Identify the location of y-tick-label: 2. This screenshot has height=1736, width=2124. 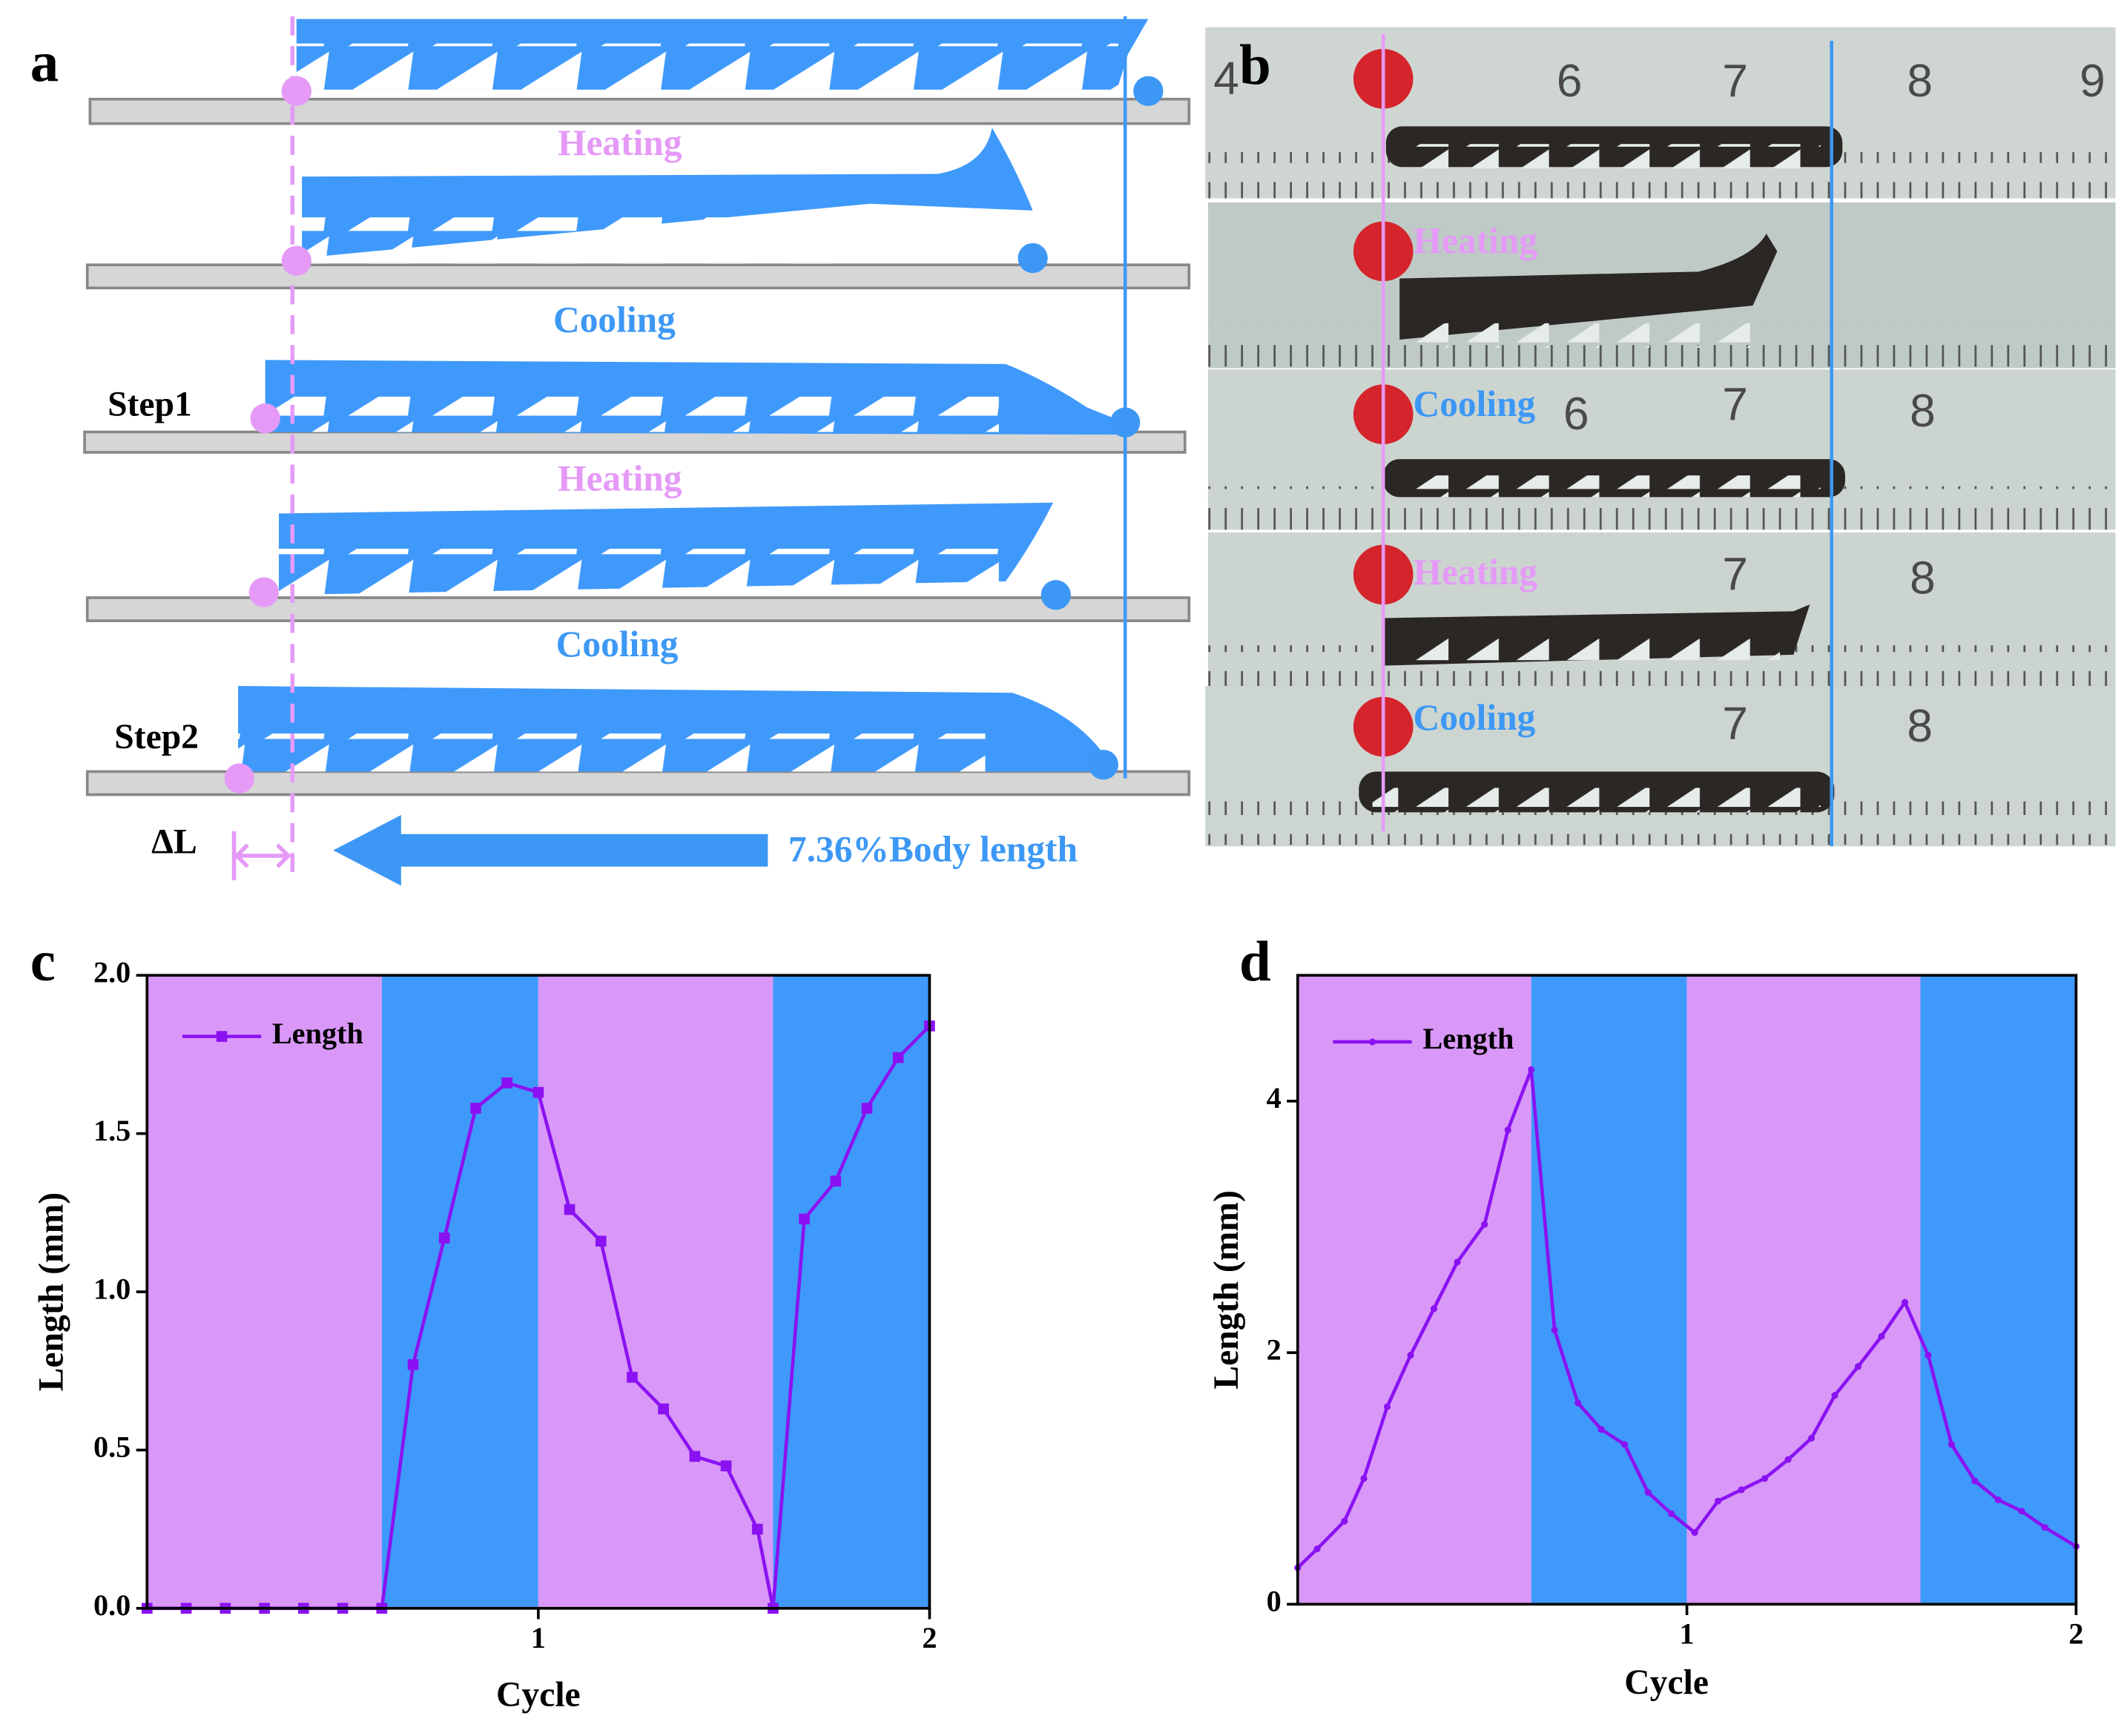
(1274, 1350).